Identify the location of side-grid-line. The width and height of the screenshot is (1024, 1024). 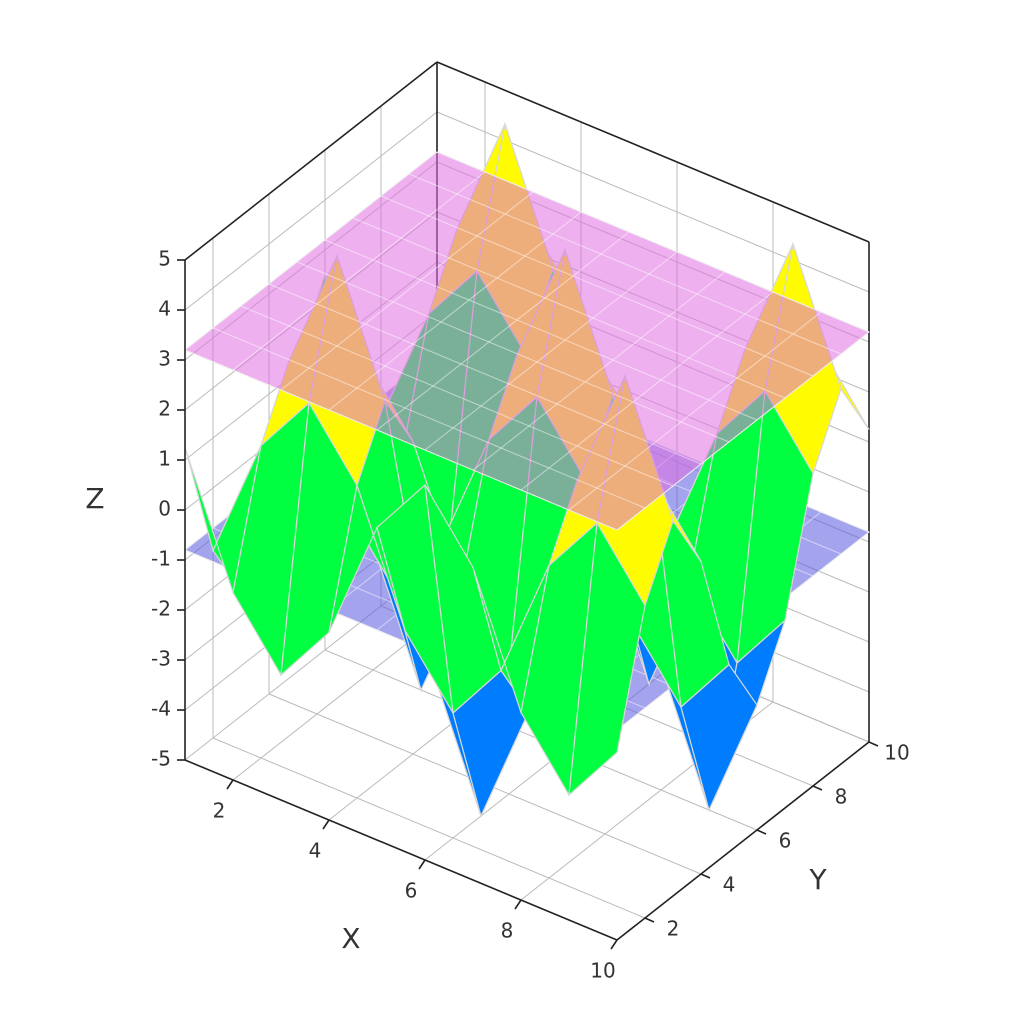
(311, 211).